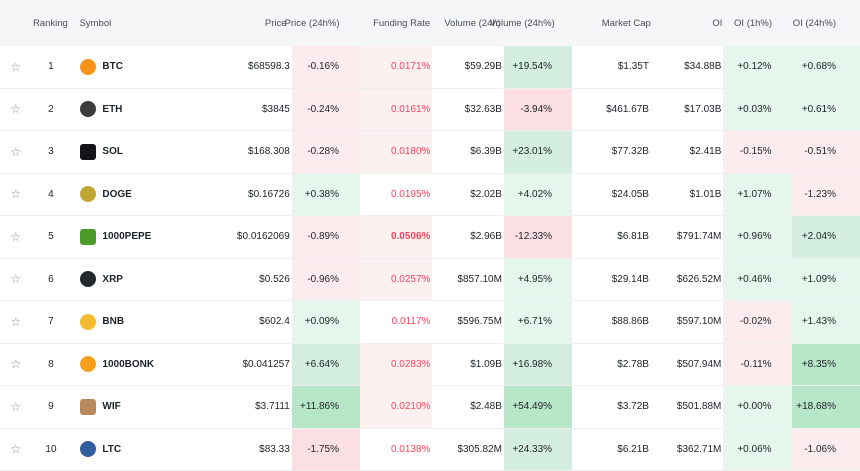  Describe the element at coordinates (687, 195) in the screenshot. I see `open-interest: $1.01B` at that location.